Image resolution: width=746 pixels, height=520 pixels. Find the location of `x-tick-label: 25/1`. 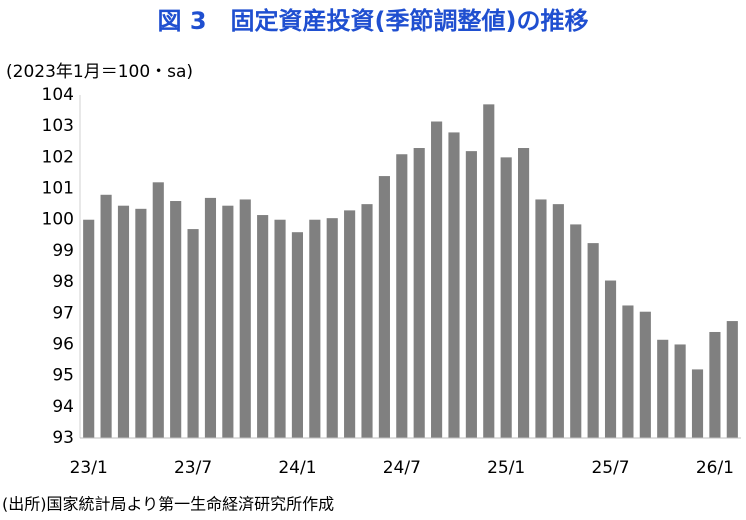

x-tick-label: 25/1 is located at coordinates (506, 468).